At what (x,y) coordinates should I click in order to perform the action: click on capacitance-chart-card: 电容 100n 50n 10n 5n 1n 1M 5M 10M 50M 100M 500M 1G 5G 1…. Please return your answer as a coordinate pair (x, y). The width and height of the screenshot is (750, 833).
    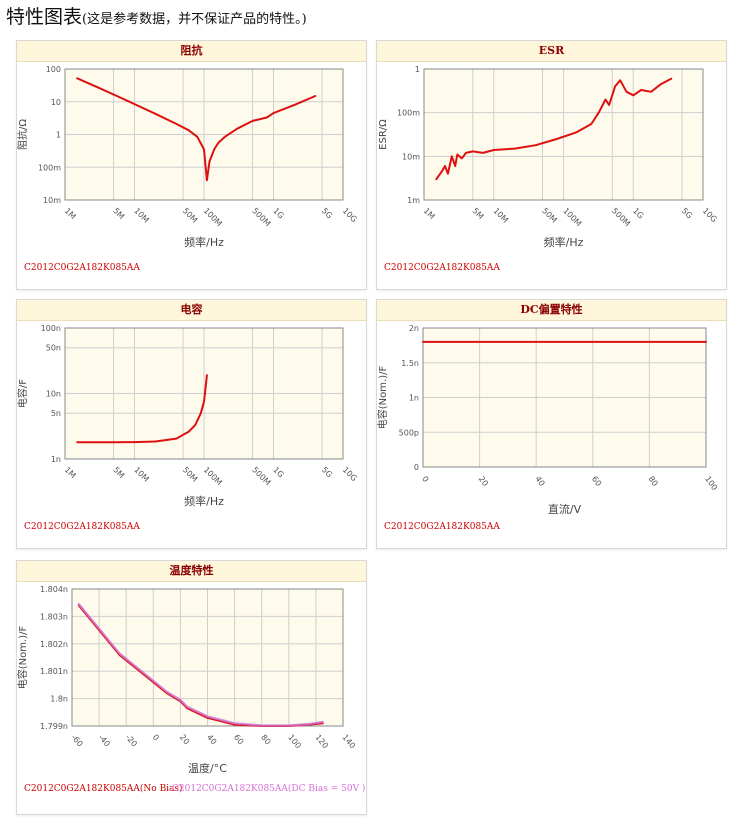
    Looking at the image, I should click on (191, 424).